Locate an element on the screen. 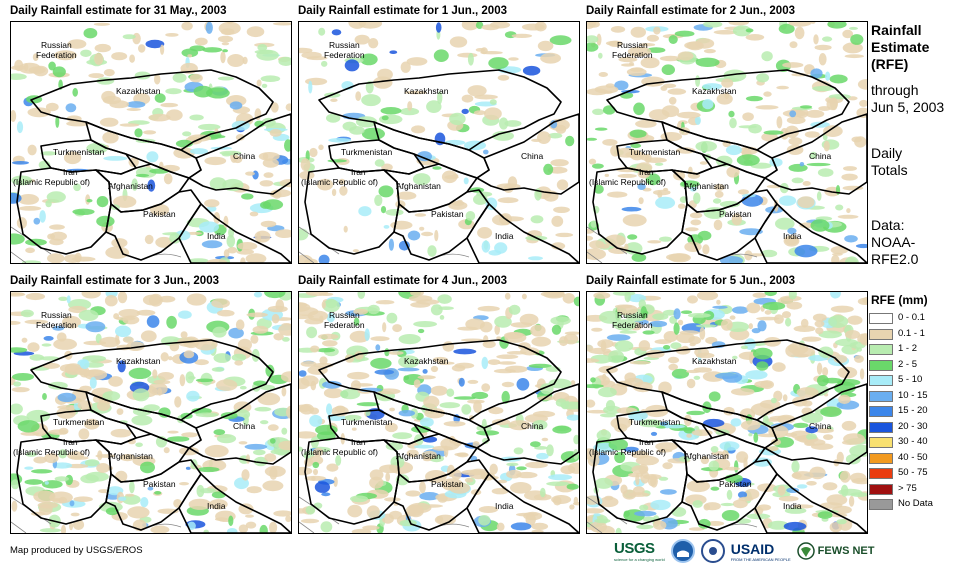  totals-line: Totals is located at coordinates (889, 170).